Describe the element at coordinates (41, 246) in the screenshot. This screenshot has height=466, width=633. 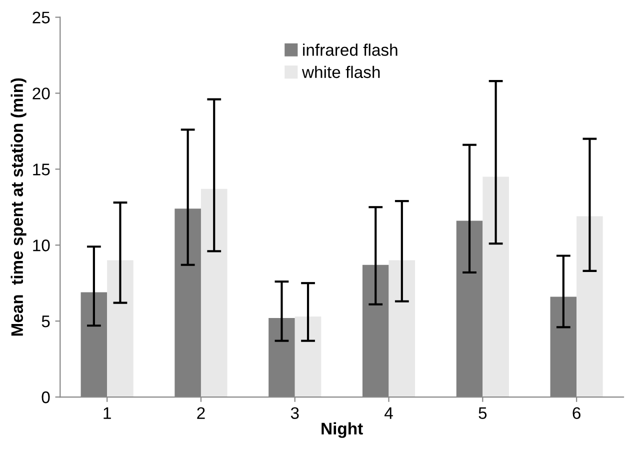
I see `y-tick-label: 10` at that location.